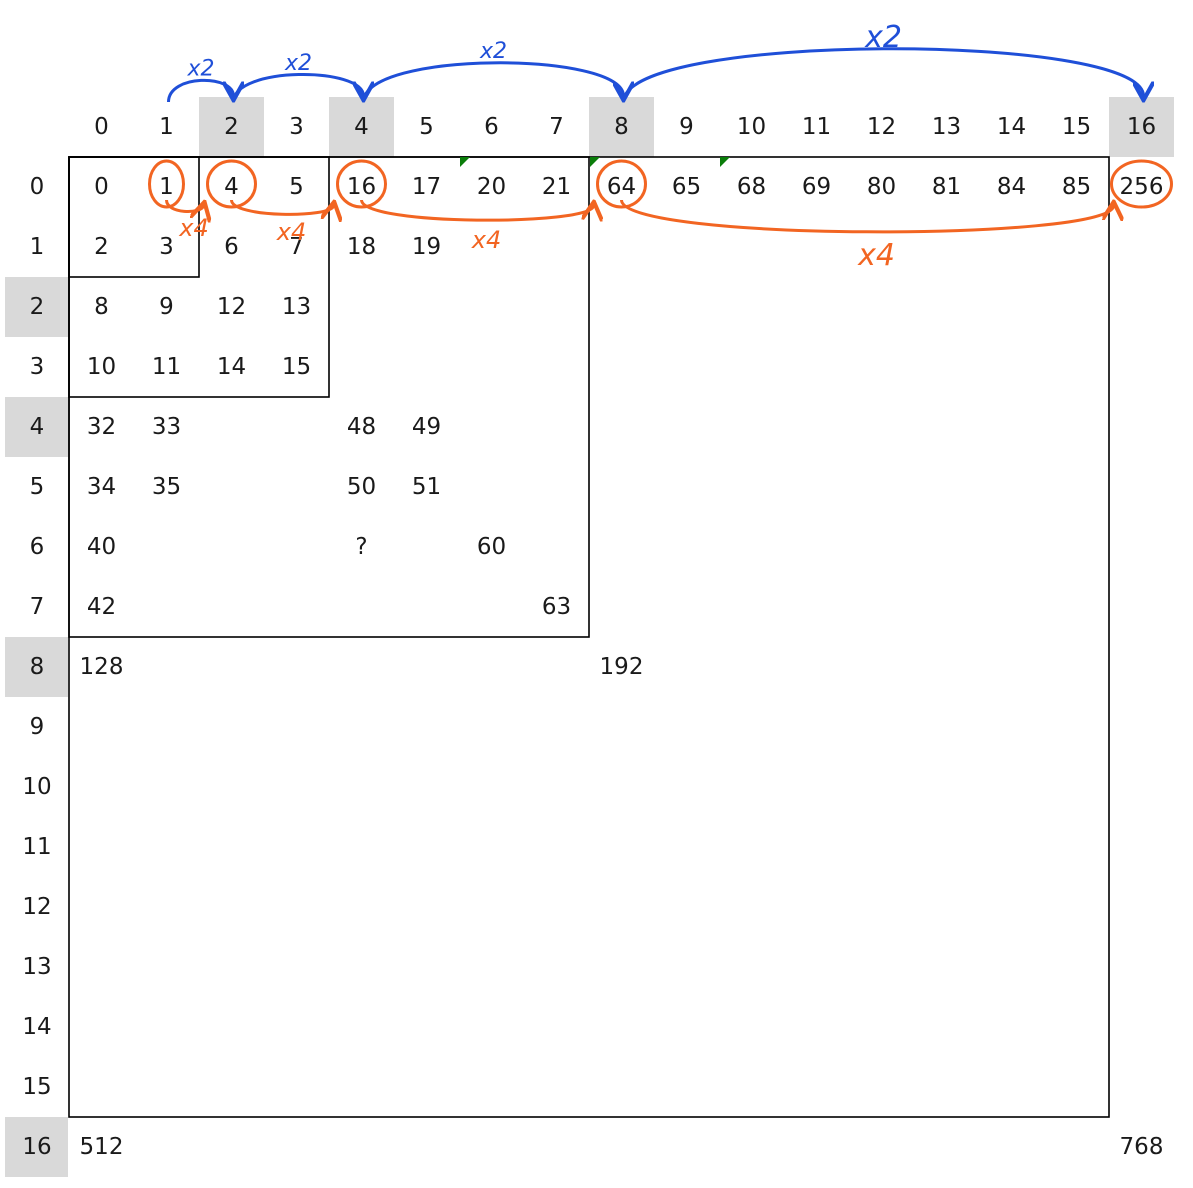  I want to click on row-header: 8, so click(37, 667).